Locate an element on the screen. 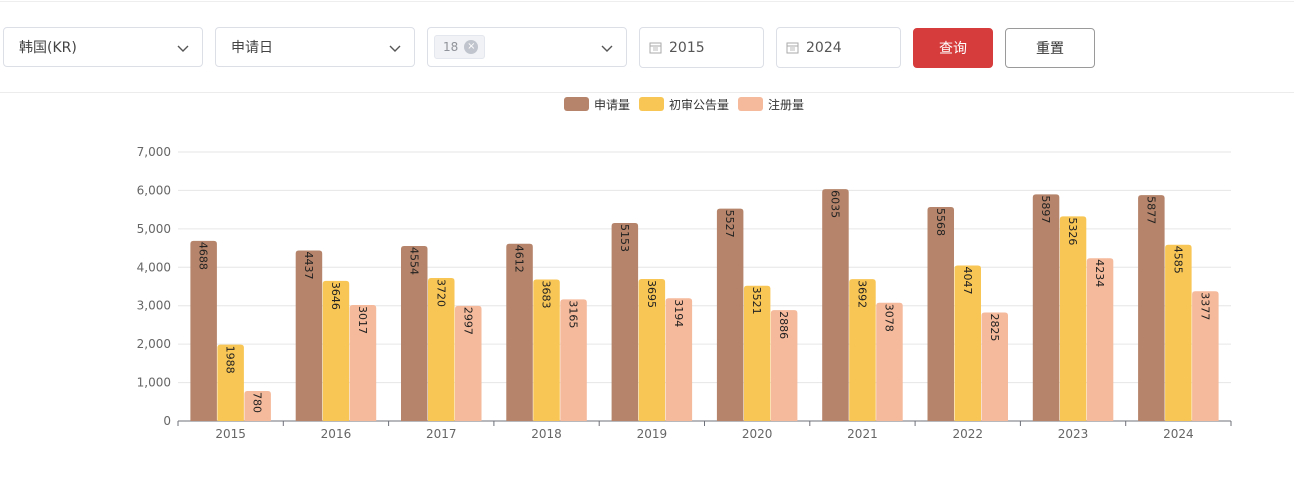 Image resolution: width=1294 pixels, height=498 pixels. bar-value-label: 3521 is located at coordinates (756, 301).